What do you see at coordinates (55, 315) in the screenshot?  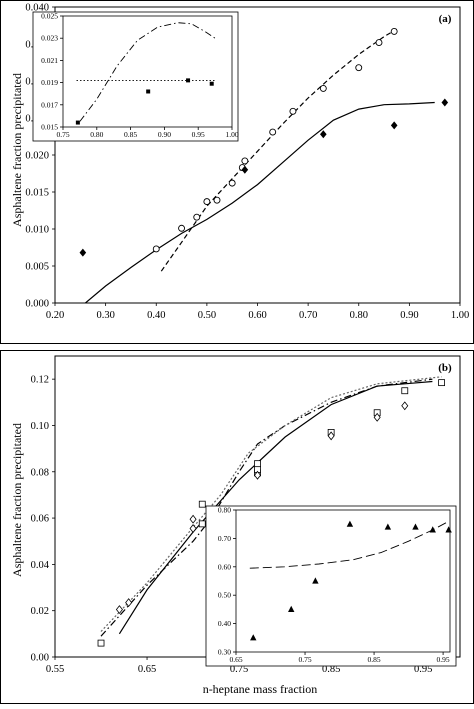 I see `panel-a-x-tick-label: 0.20` at bounding box center [55, 315].